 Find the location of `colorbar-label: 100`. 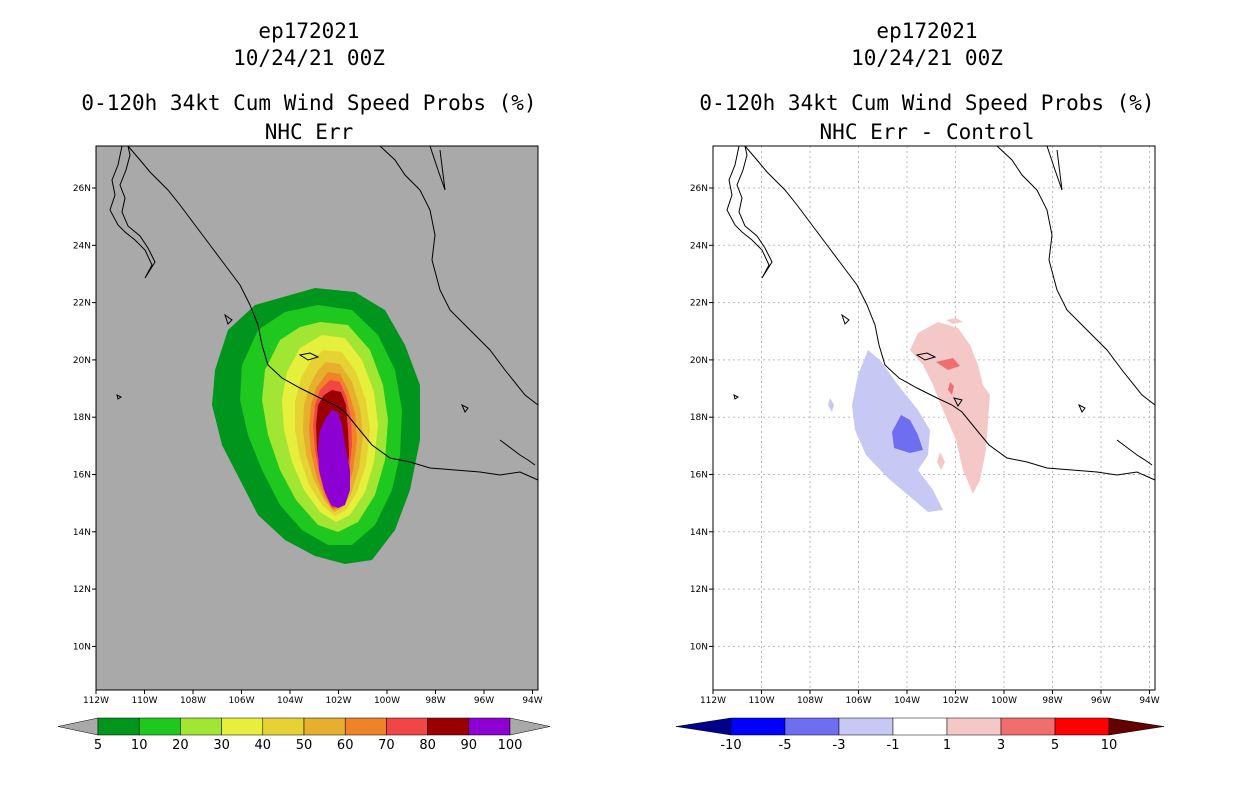

colorbar-label: 100 is located at coordinates (510, 745).